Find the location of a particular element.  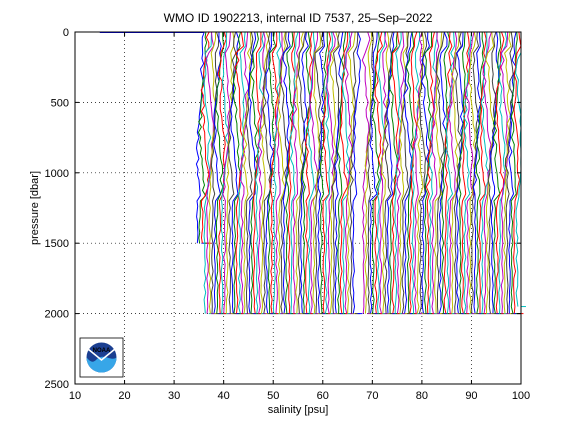

logo-text: NOAA is located at coordinates (102, 351).